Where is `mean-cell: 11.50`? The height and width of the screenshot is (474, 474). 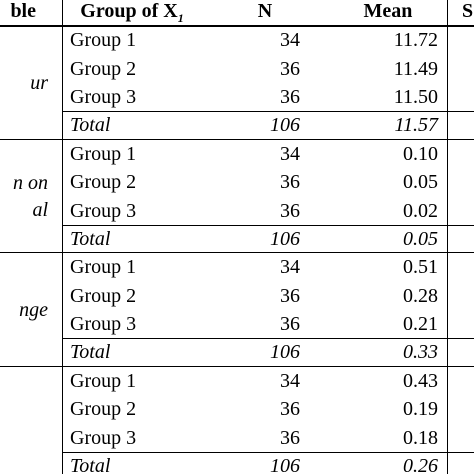
mean-cell: 11.50 is located at coordinates (415, 97).